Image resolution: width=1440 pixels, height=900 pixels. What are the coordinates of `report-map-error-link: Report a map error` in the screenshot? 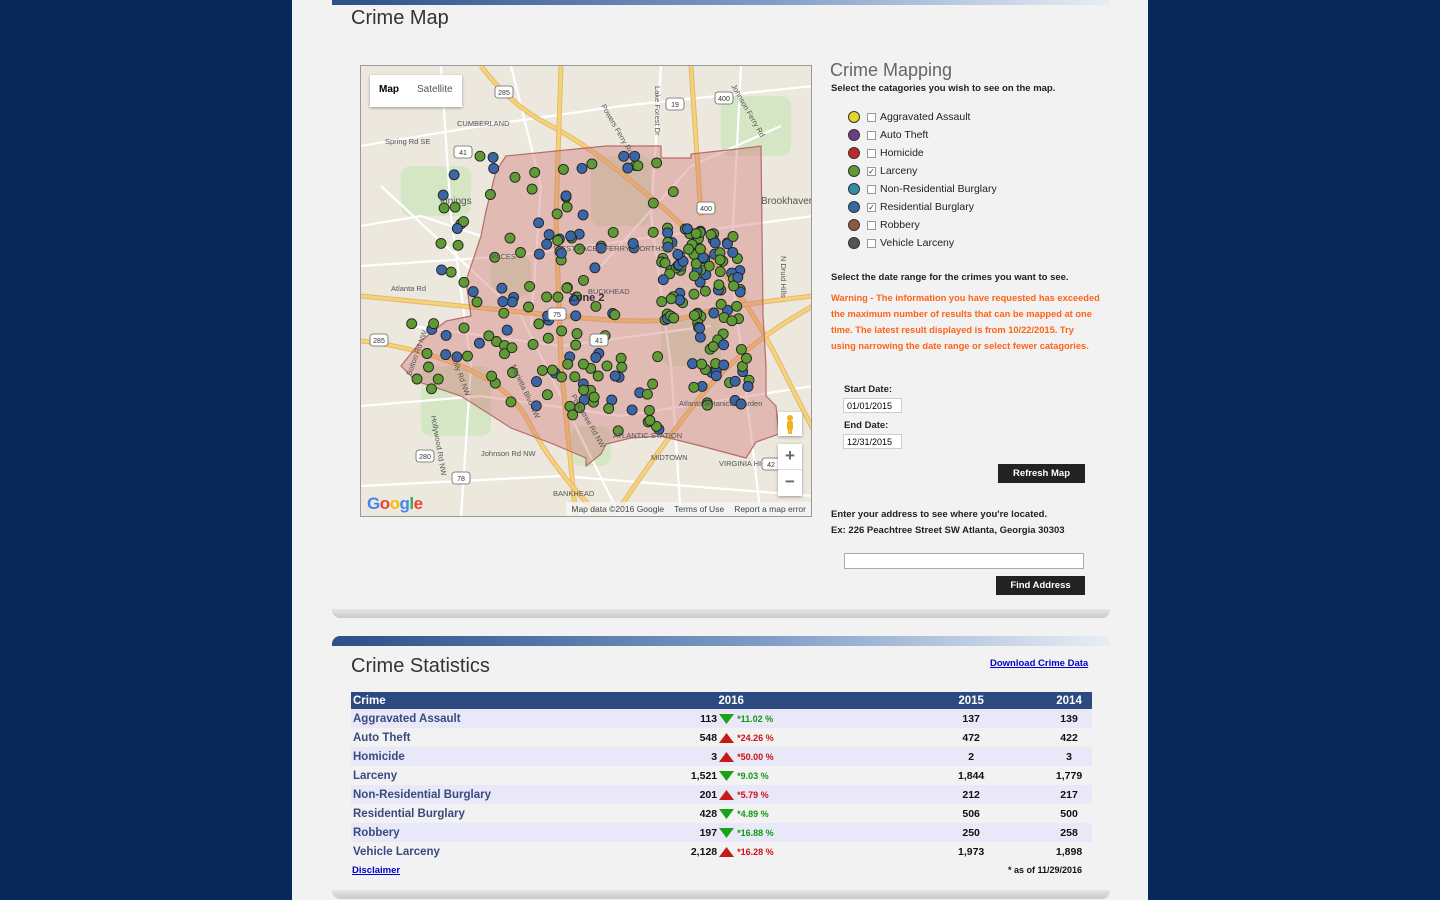 It's located at (770, 509).